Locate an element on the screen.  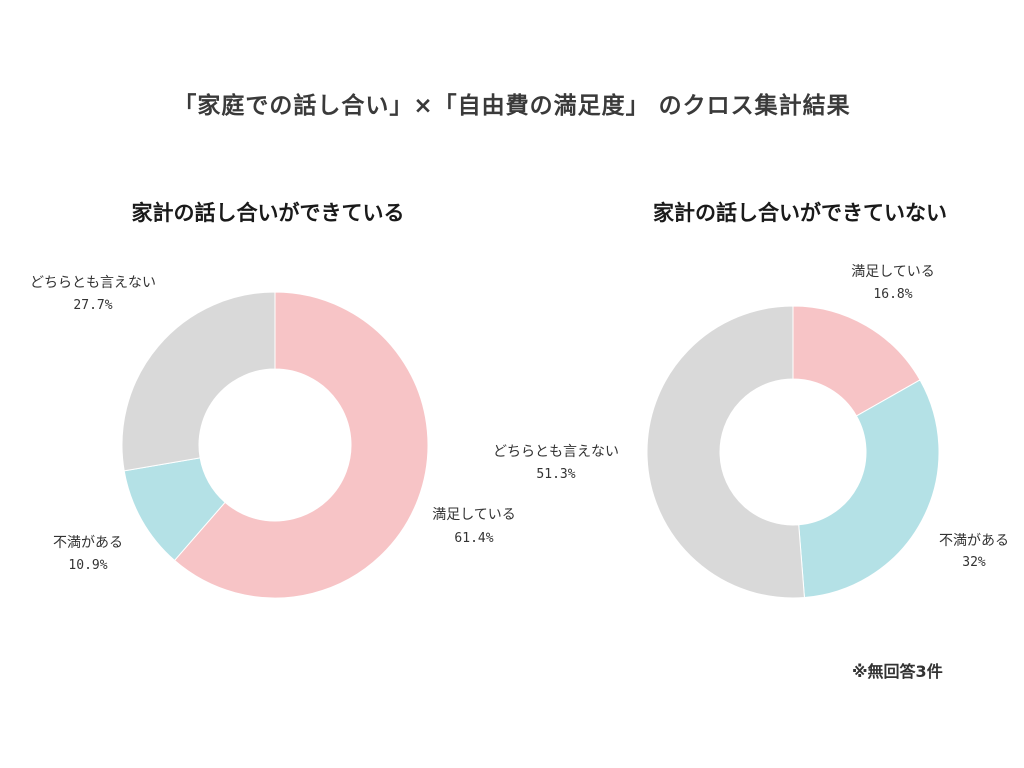
slice-value-neutral: 27.7% is located at coordinates (92, 305).